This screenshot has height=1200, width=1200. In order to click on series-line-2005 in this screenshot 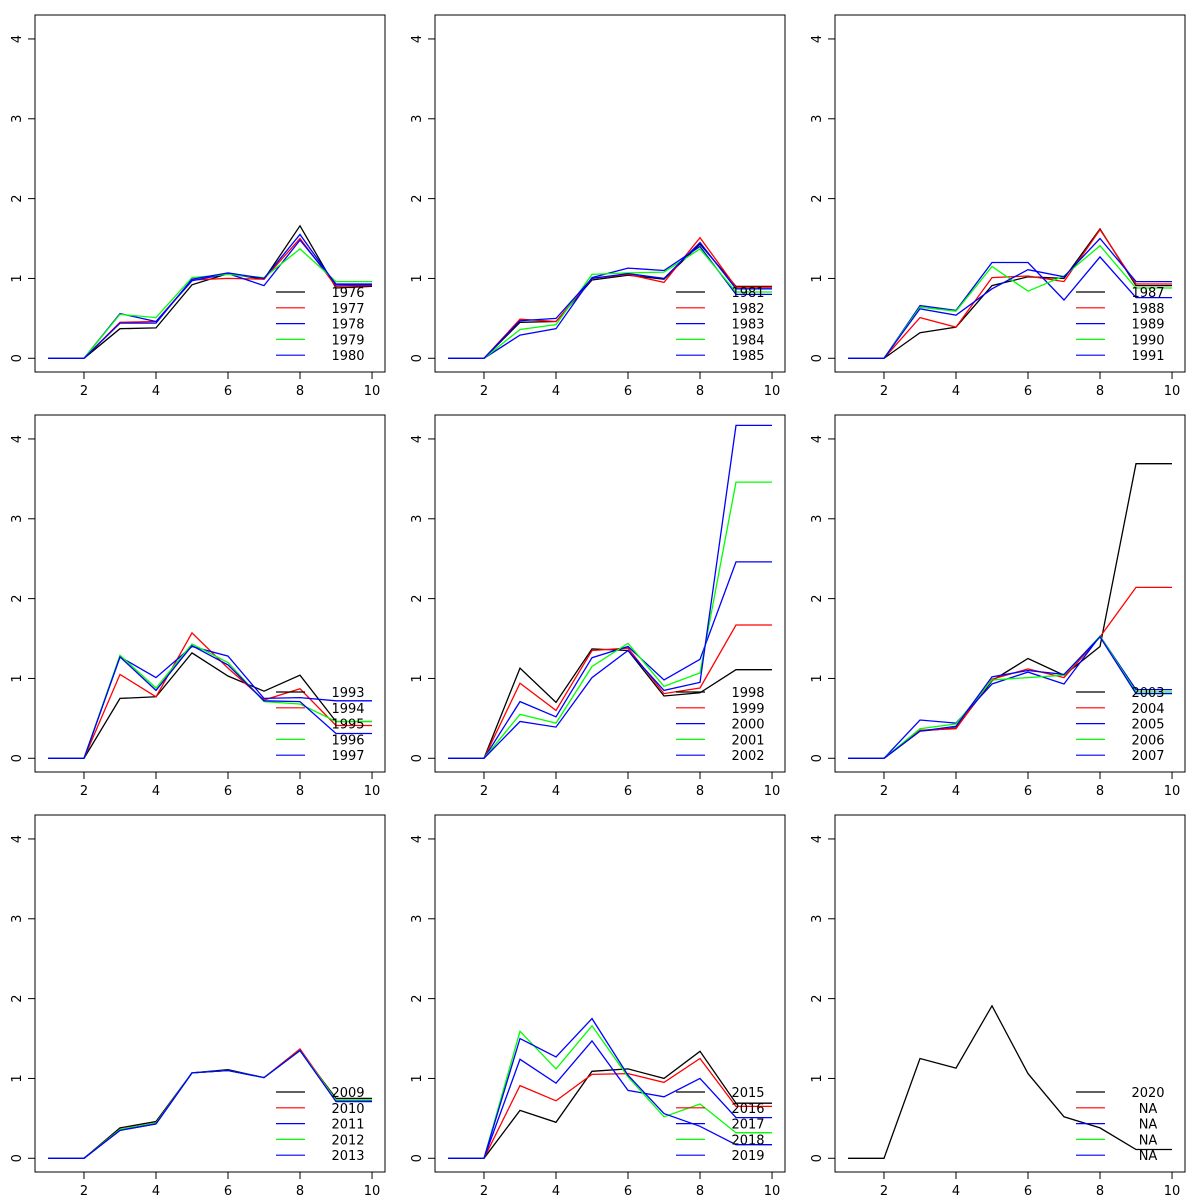, I will do `click(1010, 696)`.